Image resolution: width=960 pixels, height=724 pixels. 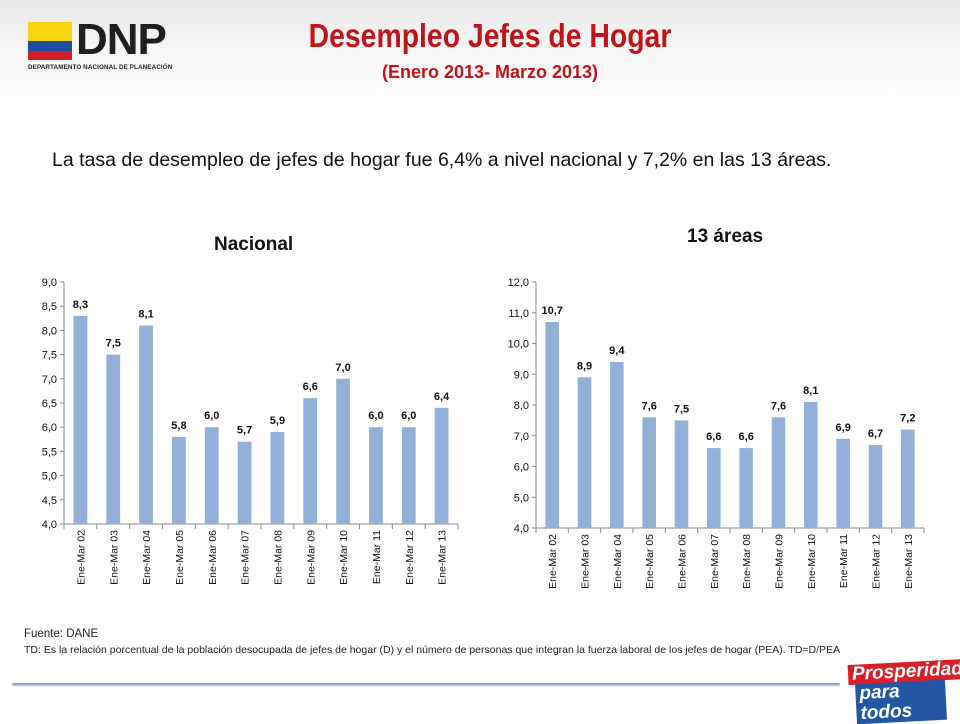 What do you see at coordinates (617, 351) in the screenshot?
I see `areas-data-label: 9,4` at bounding box center [617, 351].